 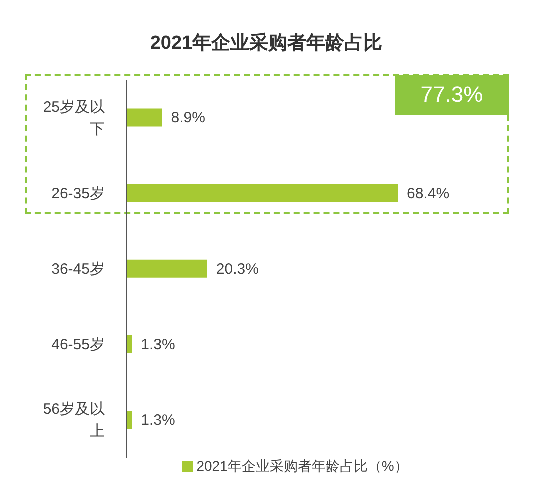 What do you see at coordinates (452, 95) in the screenshot?
I see `text: 77.3%` at bounding box center [452, 95].